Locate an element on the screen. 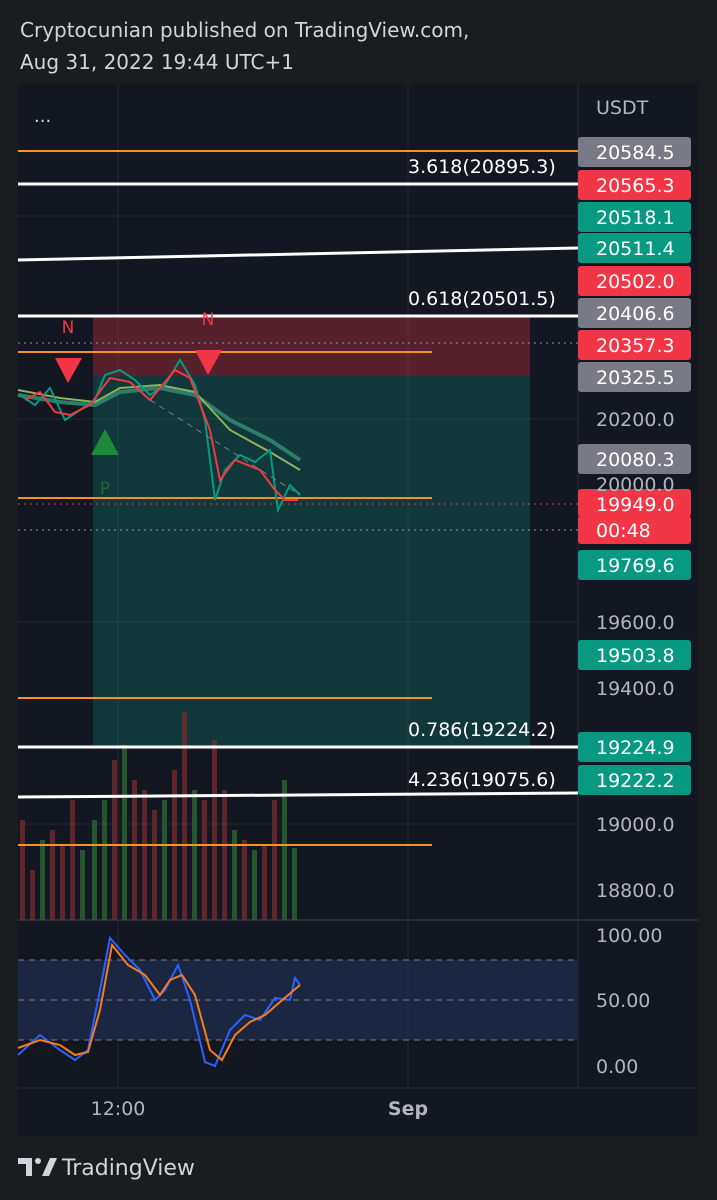 The height and width of the screenshot is (1200, 717). price-label: 20565.3 is located at coordinates (635, 186).